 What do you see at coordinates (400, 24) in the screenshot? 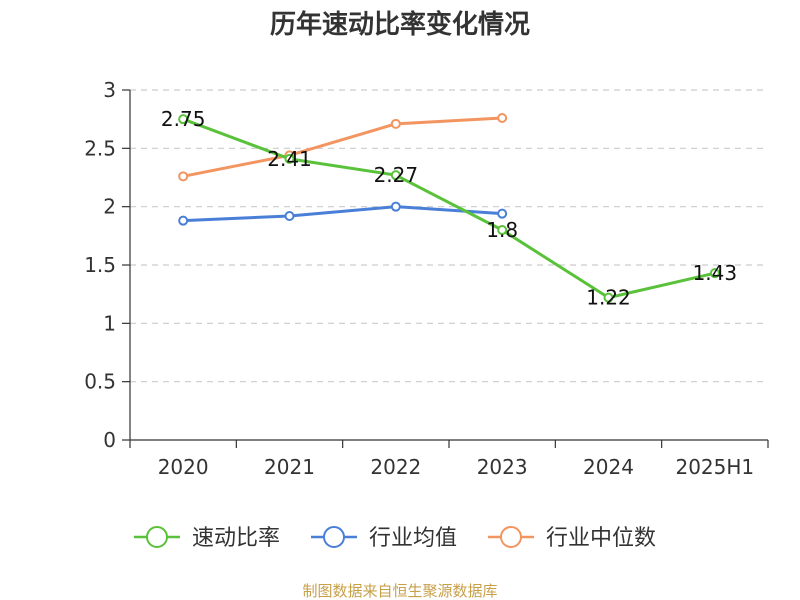
I see `chart-title: 历年速动比率变化情况` at bounding box center [400, 24].